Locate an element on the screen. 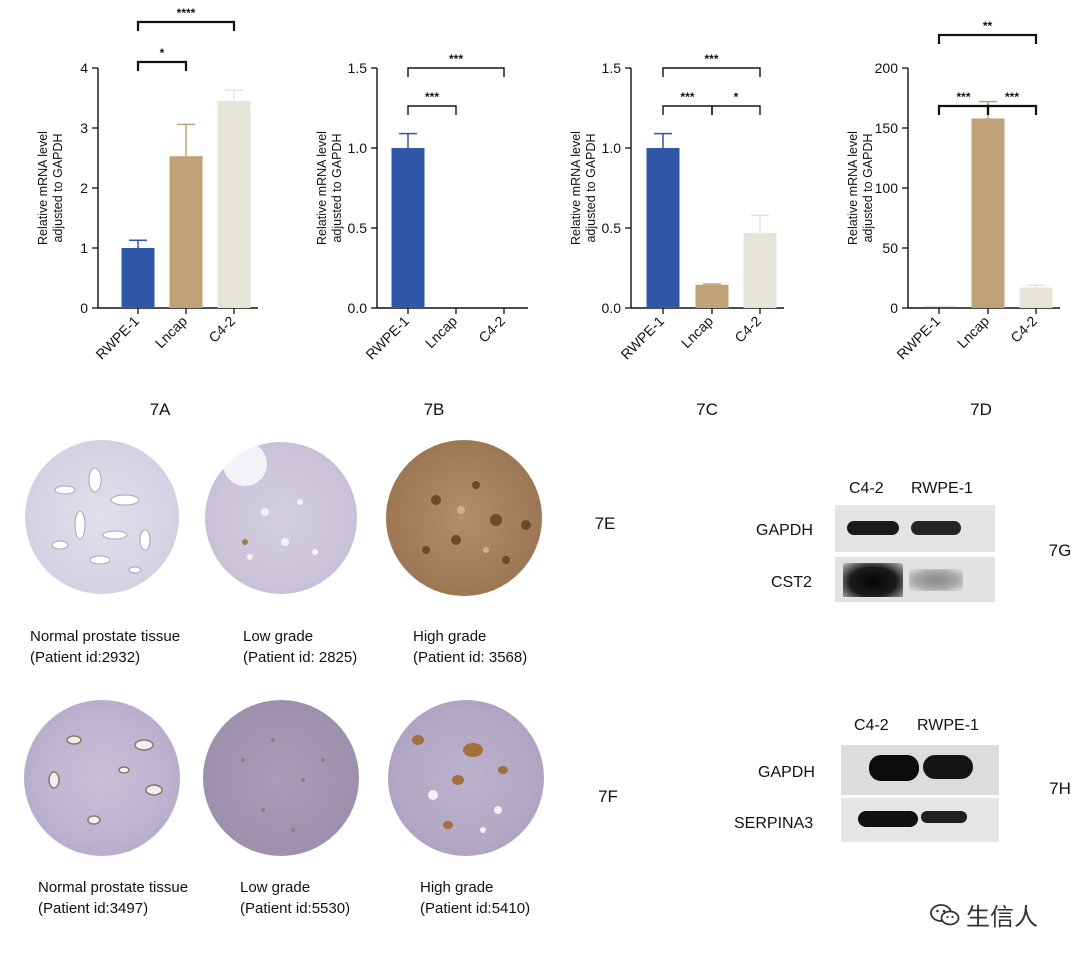  caption-line: Normal prostate tissue is located at coordinates (105, 636).